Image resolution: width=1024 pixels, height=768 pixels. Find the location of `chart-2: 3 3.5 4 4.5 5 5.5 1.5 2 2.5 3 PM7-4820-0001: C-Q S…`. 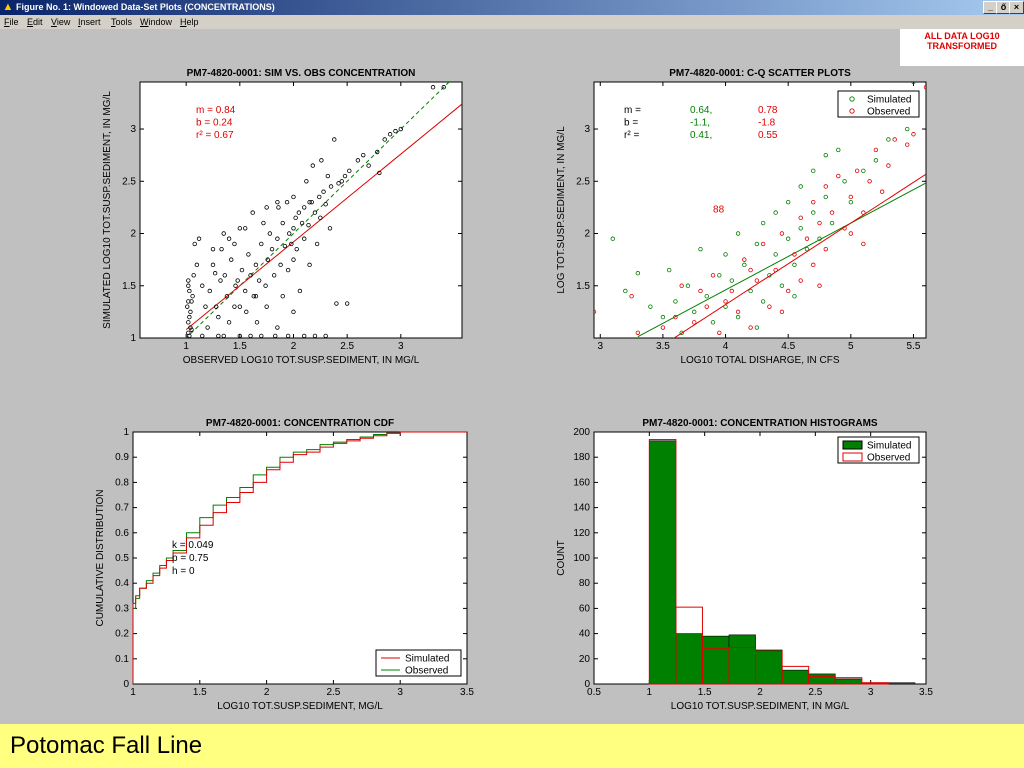

chart-2: 3 3.5 4 4.5 5 5.5 1.5 2 2.5 3 PM7-4820-0001: C-Q S… is located at coordinates (741, 217).